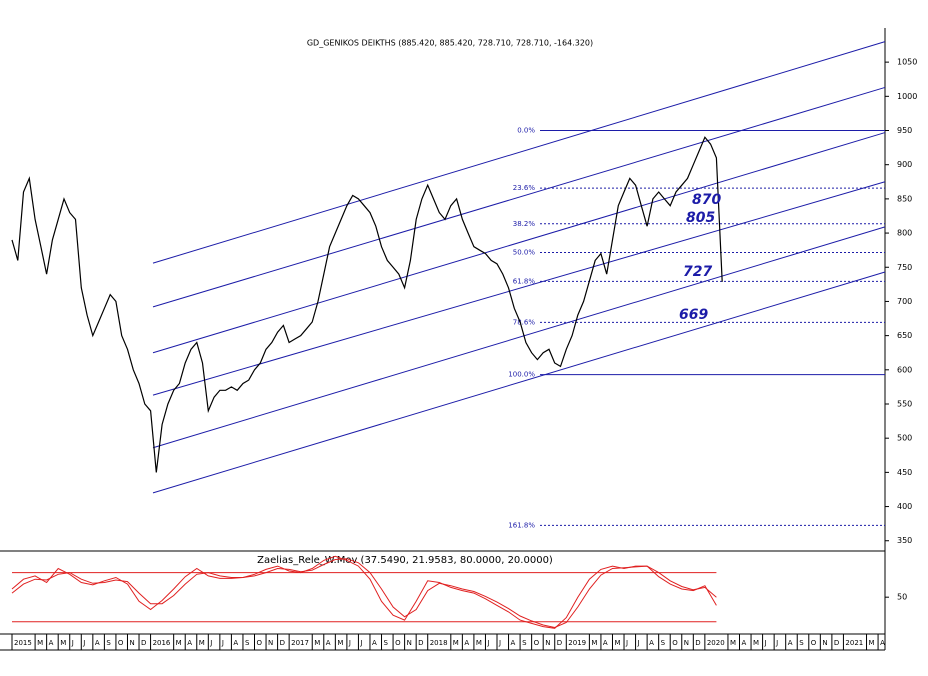  Describe the element at coordinates (904, 472) in the screenshot. I see `y-tick-label: 450` at that location.